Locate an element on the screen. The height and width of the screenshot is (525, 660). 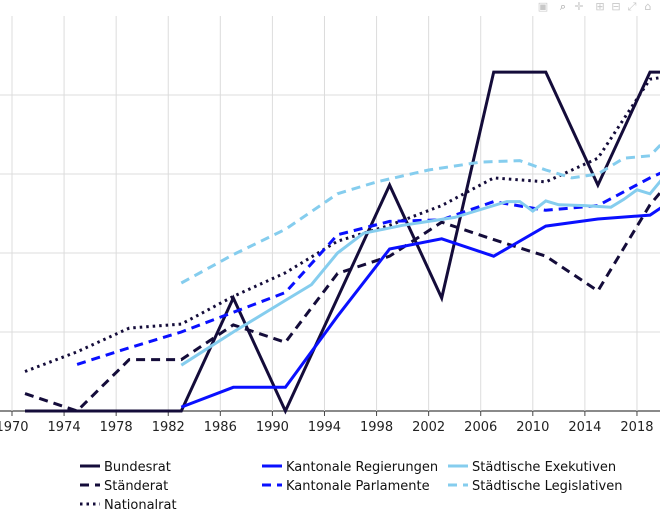
legend-label: Ständerat is located at coordinates (136, 486).